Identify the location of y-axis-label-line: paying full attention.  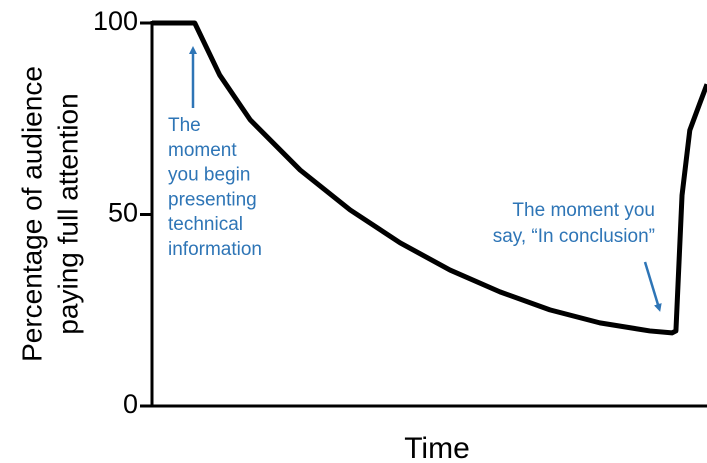
(67, 213).